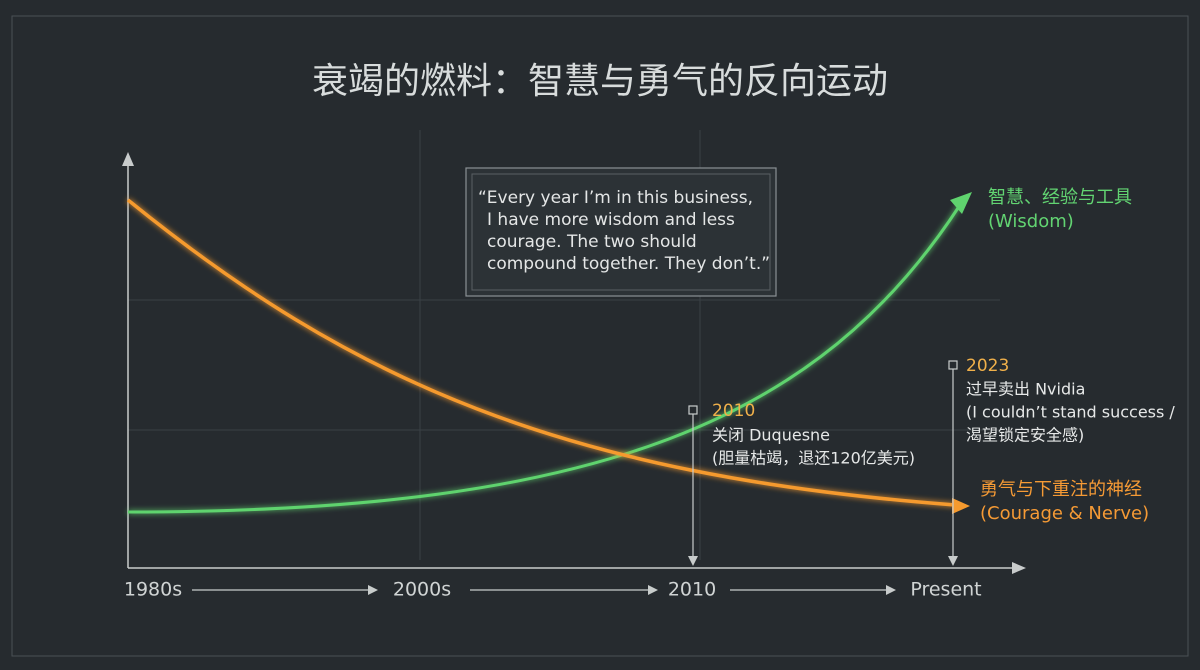 Image resolution: width=1200 pixels, height=670 pixels. I want to click on timeline-arrows, so click(544, 590).